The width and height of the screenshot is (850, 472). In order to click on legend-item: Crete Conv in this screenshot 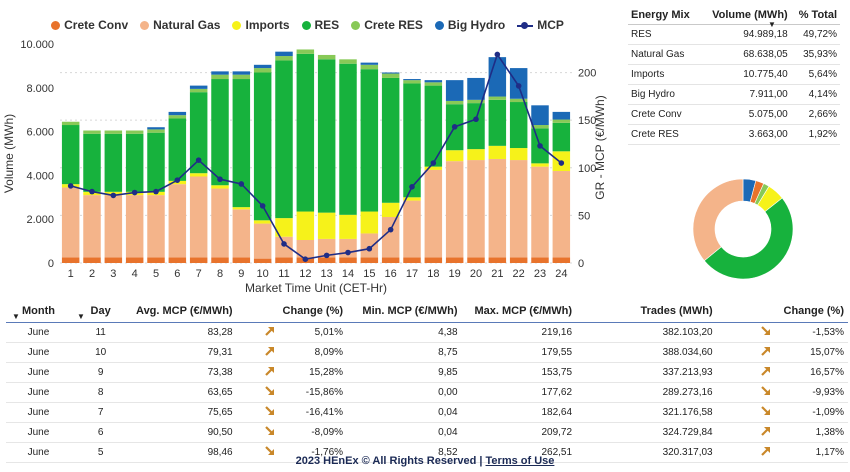, I will do `click(89, 25)`.